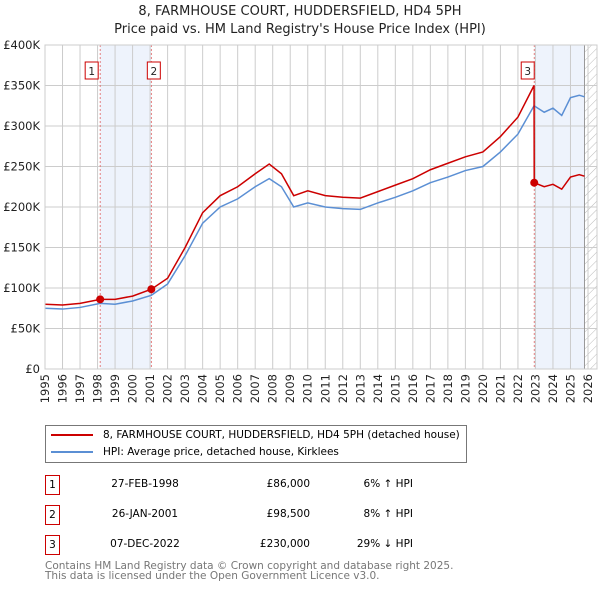 The image size is (600, 590). I want to click on x-tick-label: 2021, so click(500, 388).